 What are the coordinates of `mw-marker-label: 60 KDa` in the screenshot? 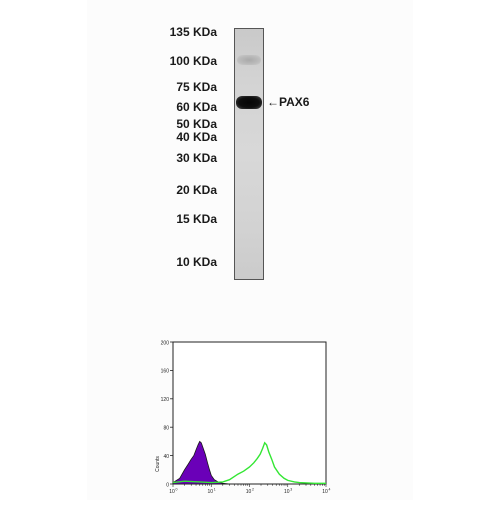 It's located at (196, 106).